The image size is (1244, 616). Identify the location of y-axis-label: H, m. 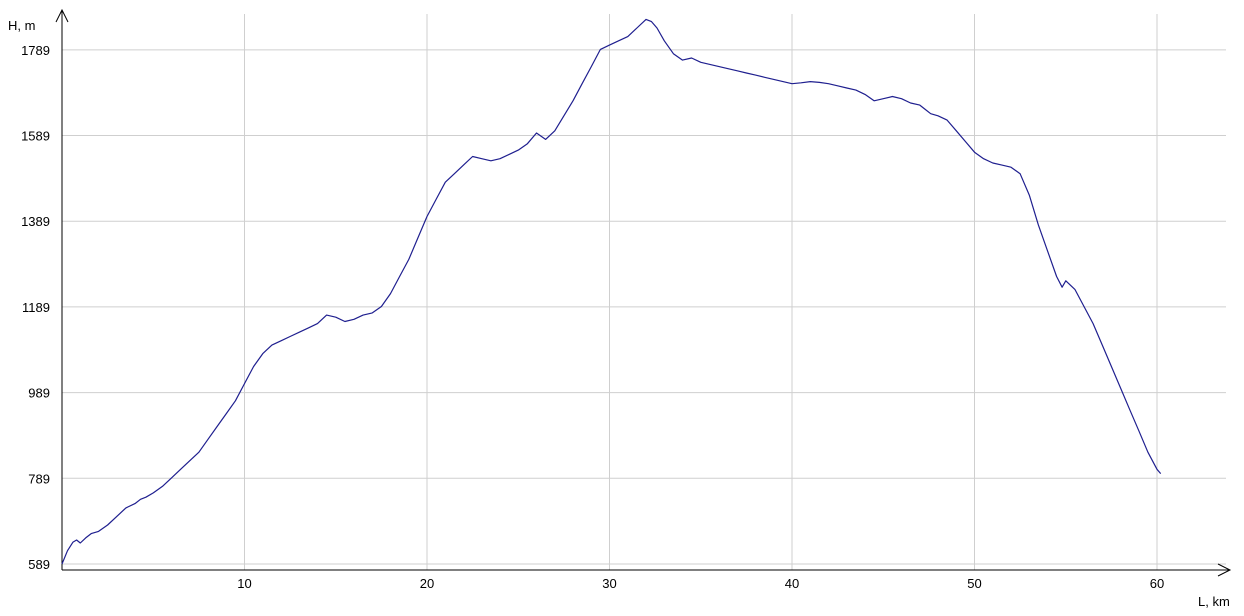
(21, 25).